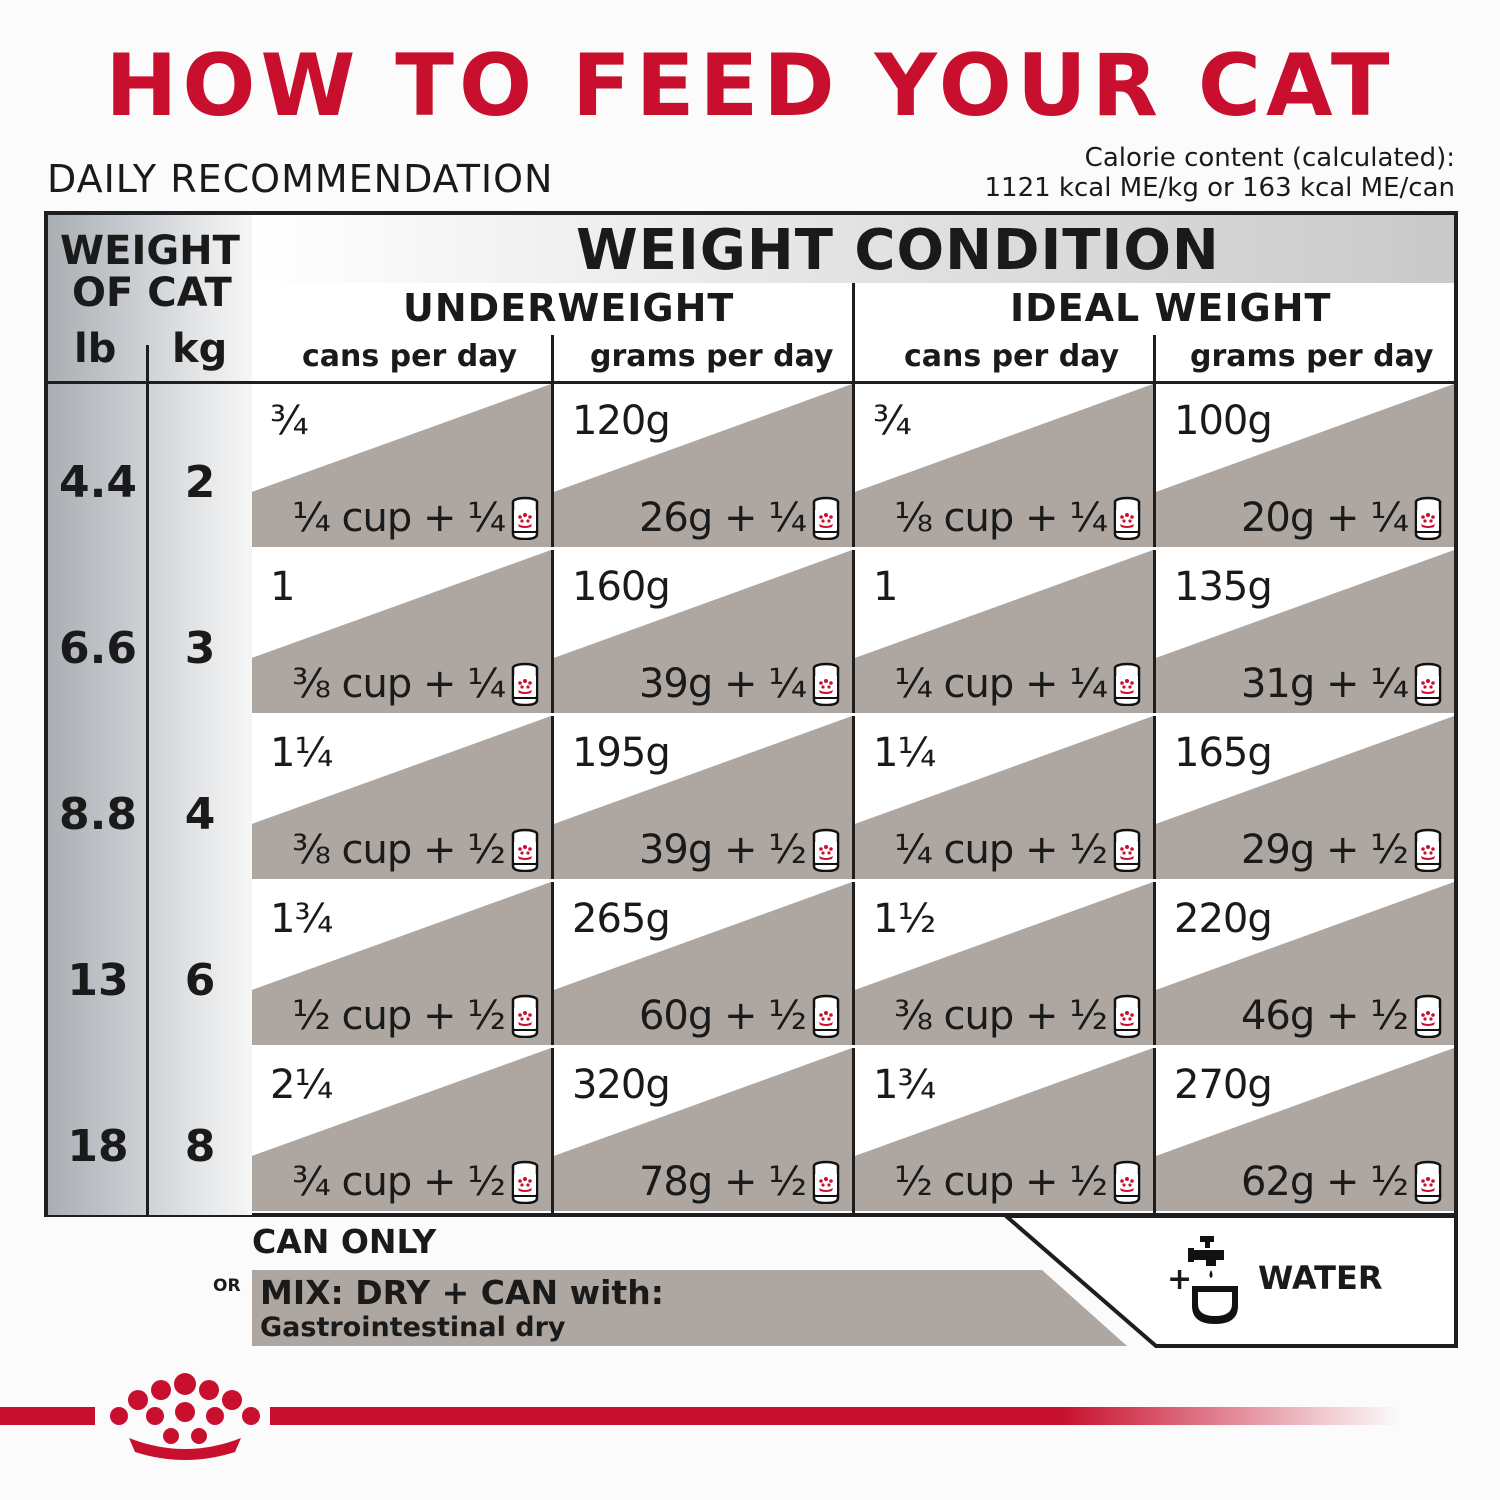 This screenshot has width=1500, height=1500. What do you see at coordinates (399, 850) in the screenshot?
I see `uw-cans-mix-text: ⅜ cup + ½` at bounding box center [399, 850].